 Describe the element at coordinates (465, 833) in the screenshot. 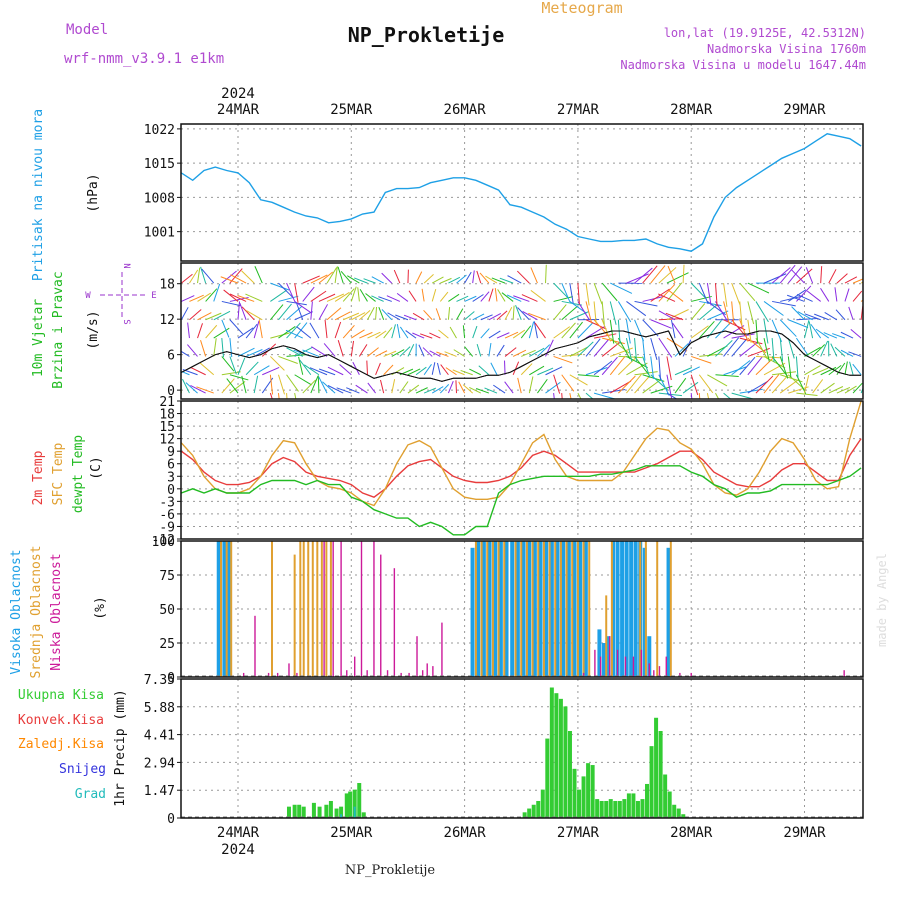

I see `date-label-bottom: 26MAR` at that location.